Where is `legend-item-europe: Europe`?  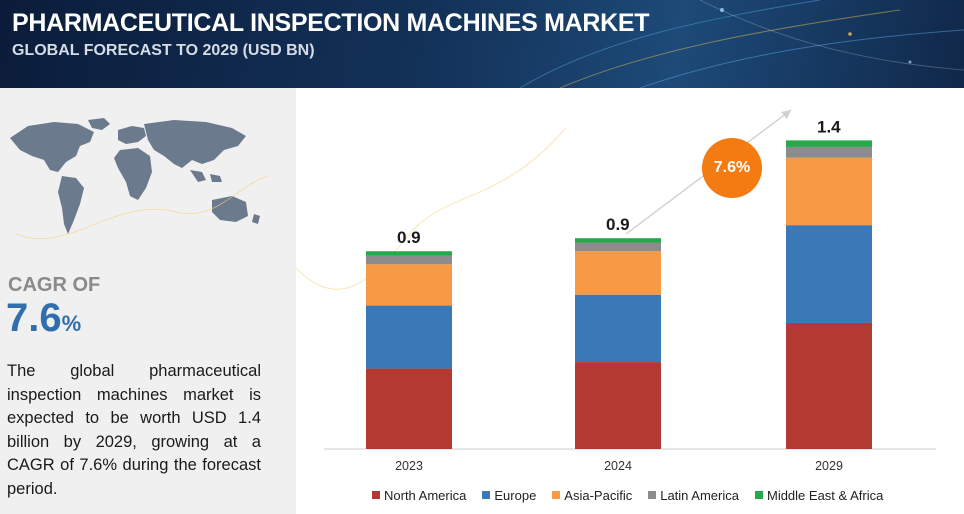 legend-item-europe: Europe is located at coordinates (509, 495).